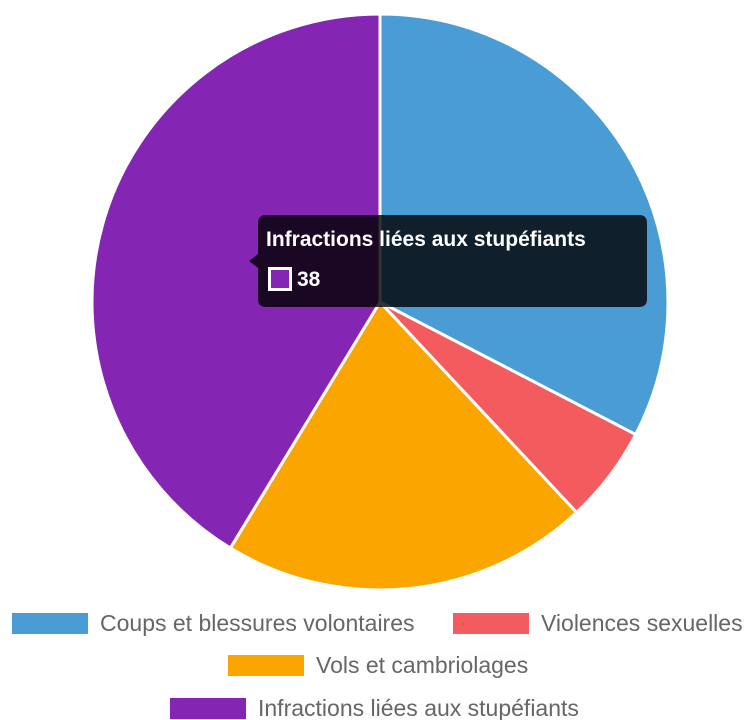 The image size is (756, 720). I want to click on tooltip: Infractions liées aux stupéfiants 38, so click(448, 261).